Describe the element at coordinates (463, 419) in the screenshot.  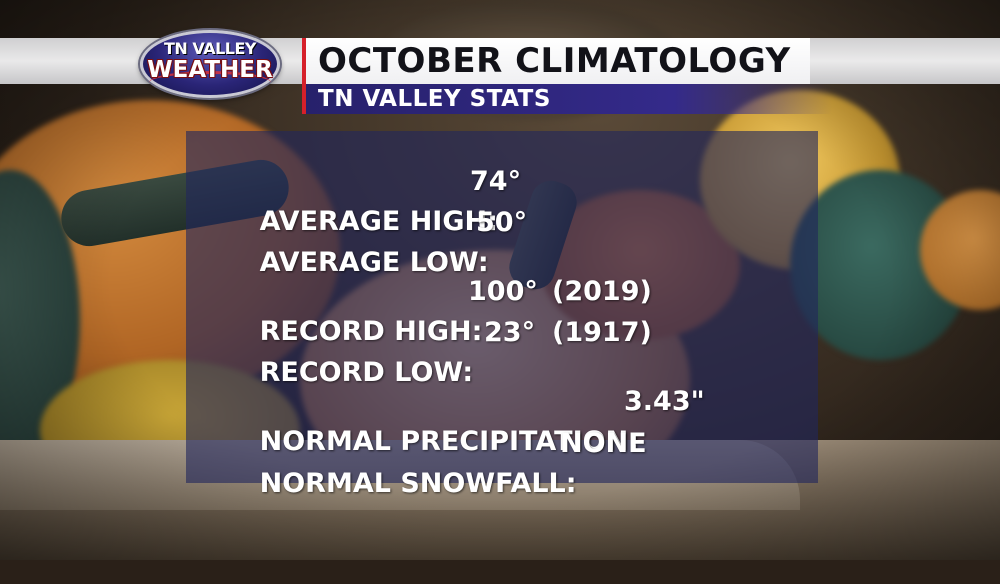
I see `stat-normal-precipitation: NORMAL PRECIPITATION: 3.43"` at that location.